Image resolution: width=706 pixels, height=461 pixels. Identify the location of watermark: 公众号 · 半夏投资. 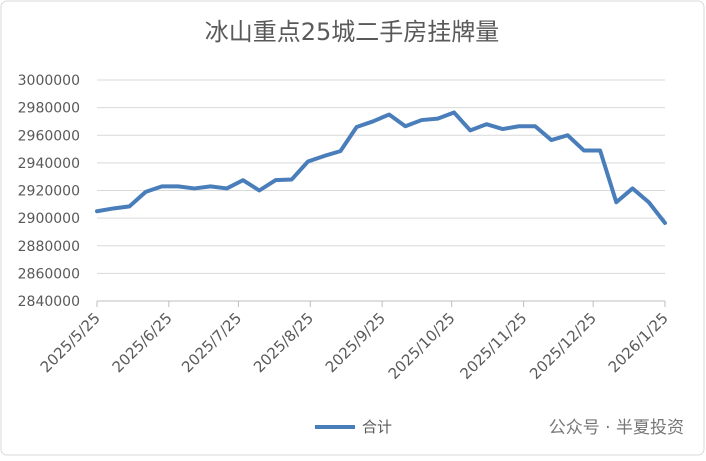
(616, 428).